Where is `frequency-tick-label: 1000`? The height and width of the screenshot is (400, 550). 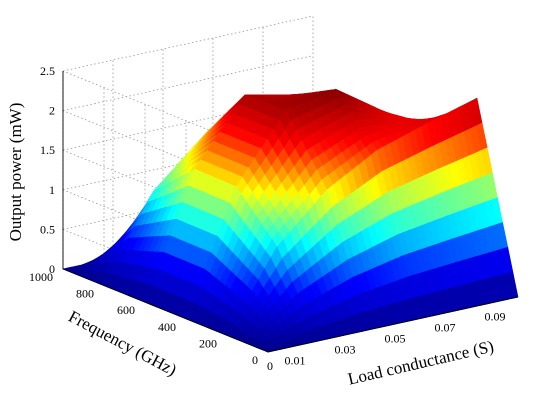 frequency-tick-label: 1000 is located at coordinates (41, 277).